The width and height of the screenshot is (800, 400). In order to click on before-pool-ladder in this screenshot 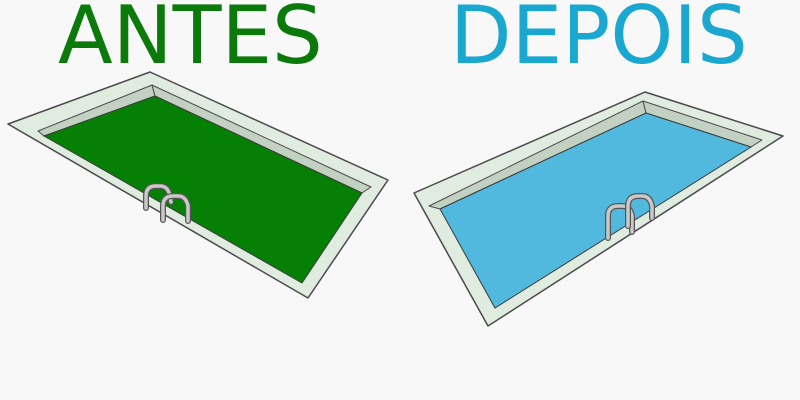, I will do `click(167, 203)`.